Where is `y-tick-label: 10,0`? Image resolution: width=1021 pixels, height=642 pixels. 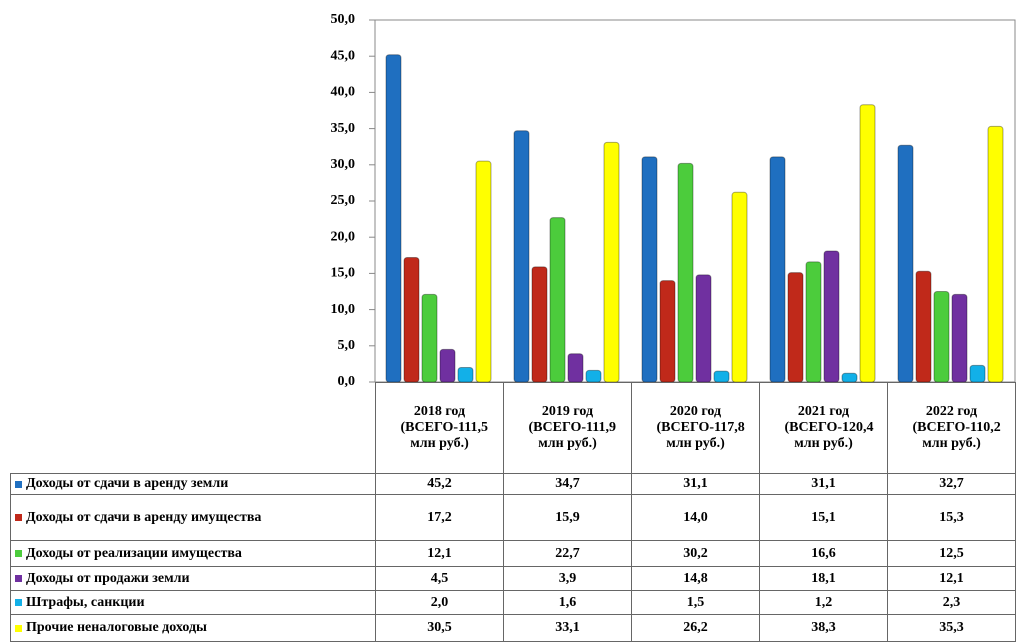
y-tick-label: 10,0 is located at coordinates (343, 309).